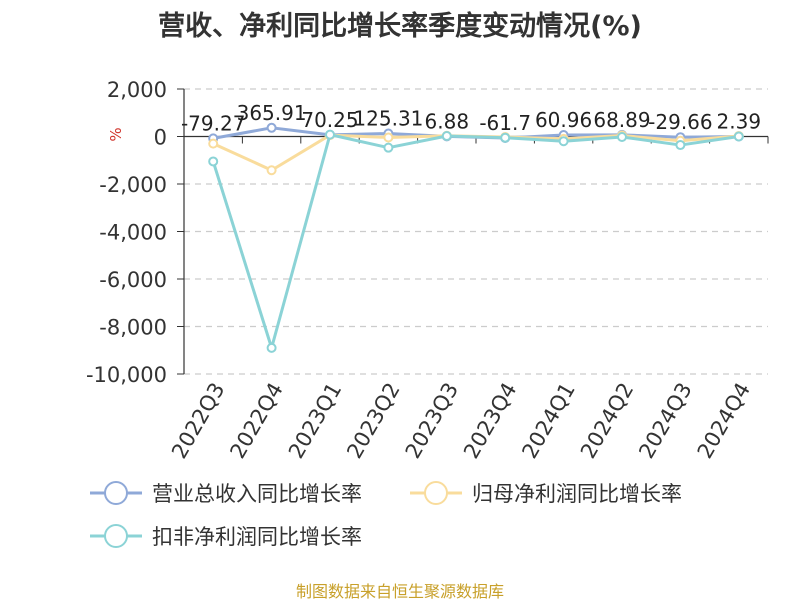 Image resolution: width=800 pixels, height=602 pixels. I want to click on data-label: -79.27, so click(213, 123).